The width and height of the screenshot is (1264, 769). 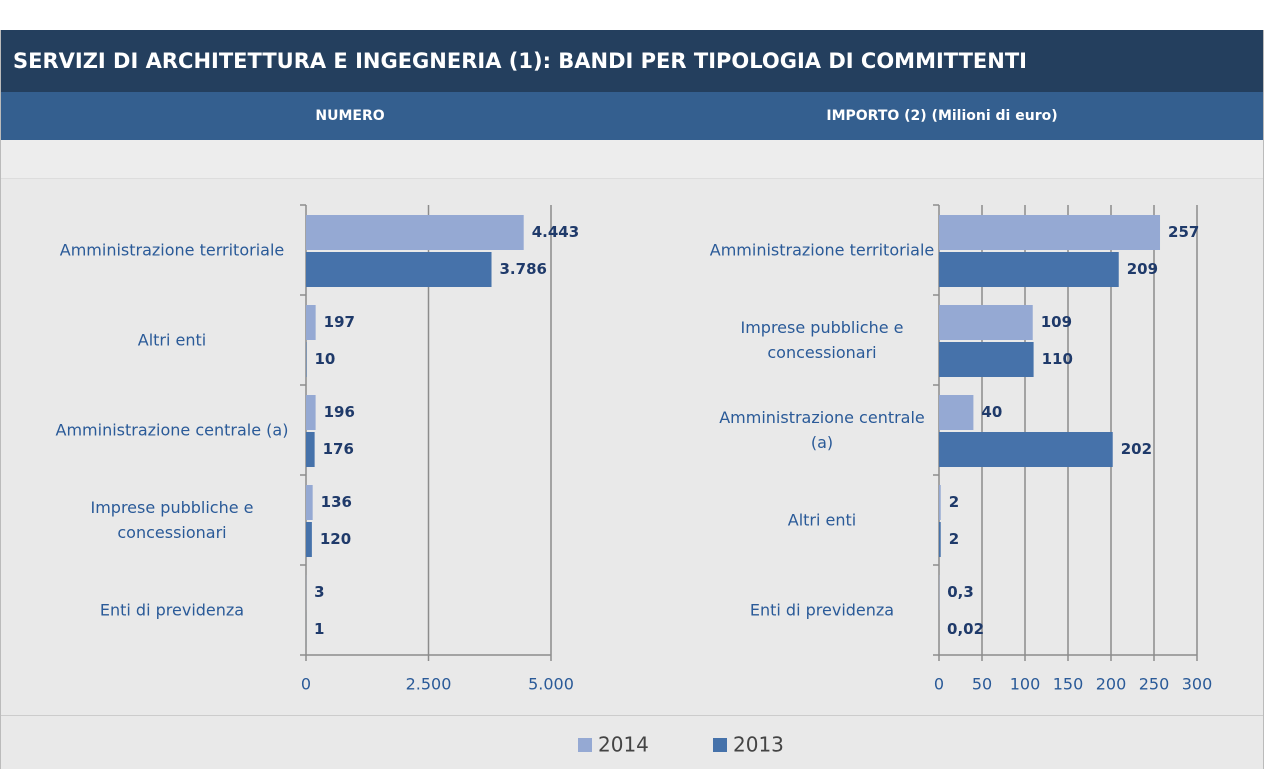 What do you see at coordinates (1111, 684) in the screenshot?
I see `x-tick-label: 200` at bounding box center [1111, 684].